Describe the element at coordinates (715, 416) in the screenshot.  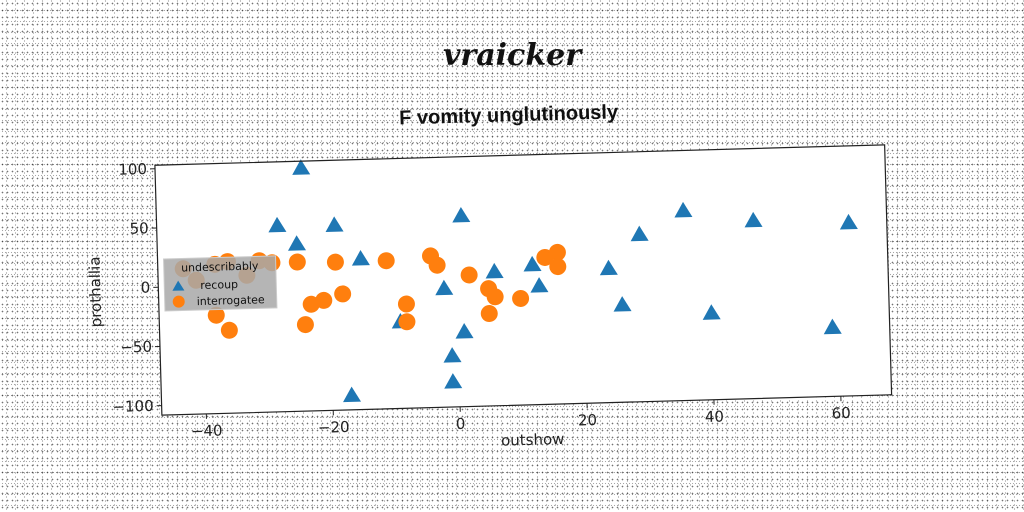
I see `x-tick-label-4: 40` at that location.